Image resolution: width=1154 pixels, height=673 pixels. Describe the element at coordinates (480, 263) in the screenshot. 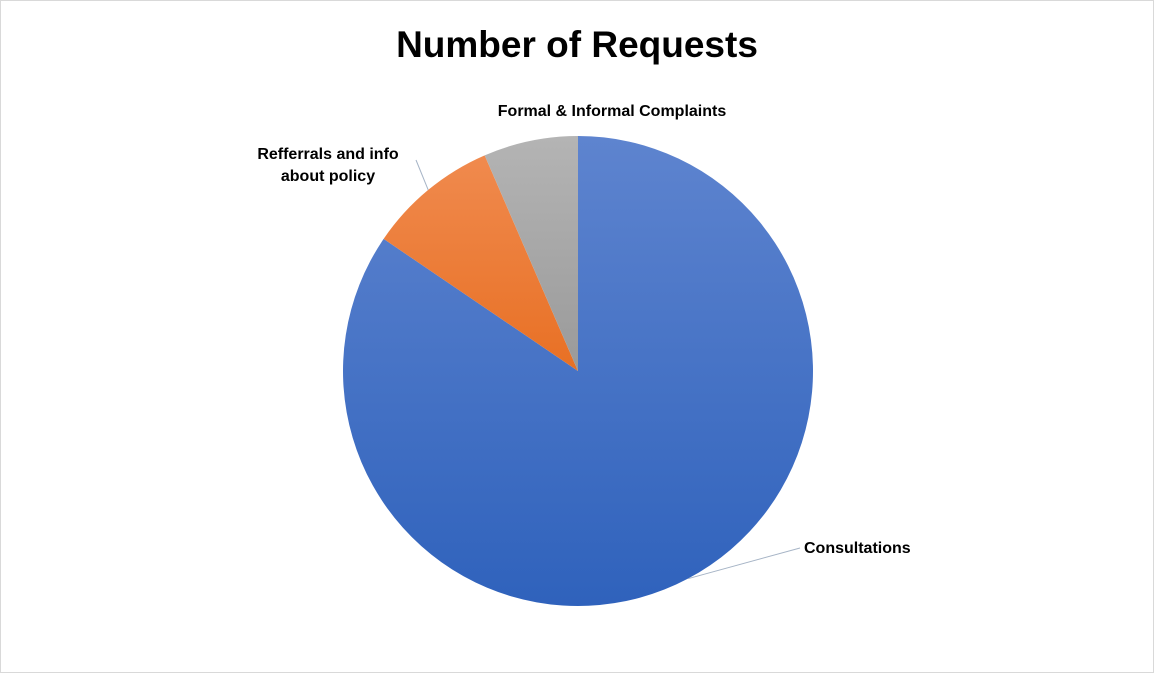

I see `pie-slice-refferrals-and-info-about-policy` at that location.